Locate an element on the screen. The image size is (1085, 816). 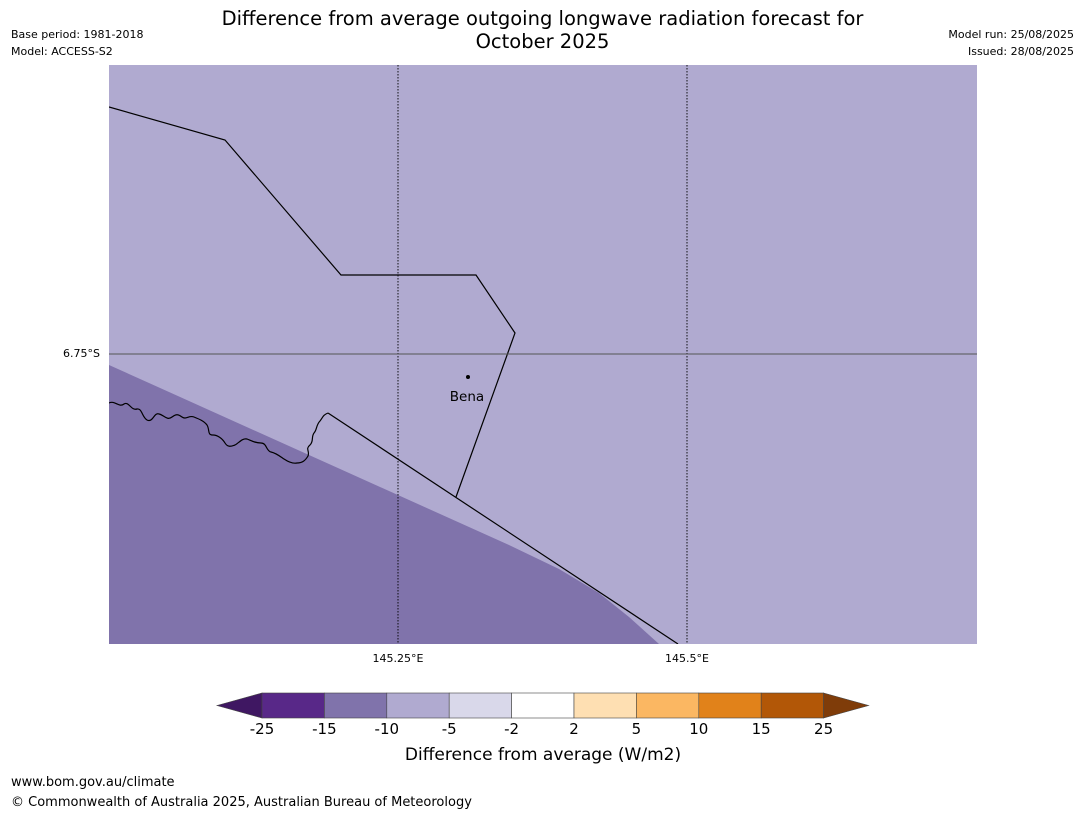
issued-text: Issued: 28/08/2025 is located at coordinates (1020, 51).